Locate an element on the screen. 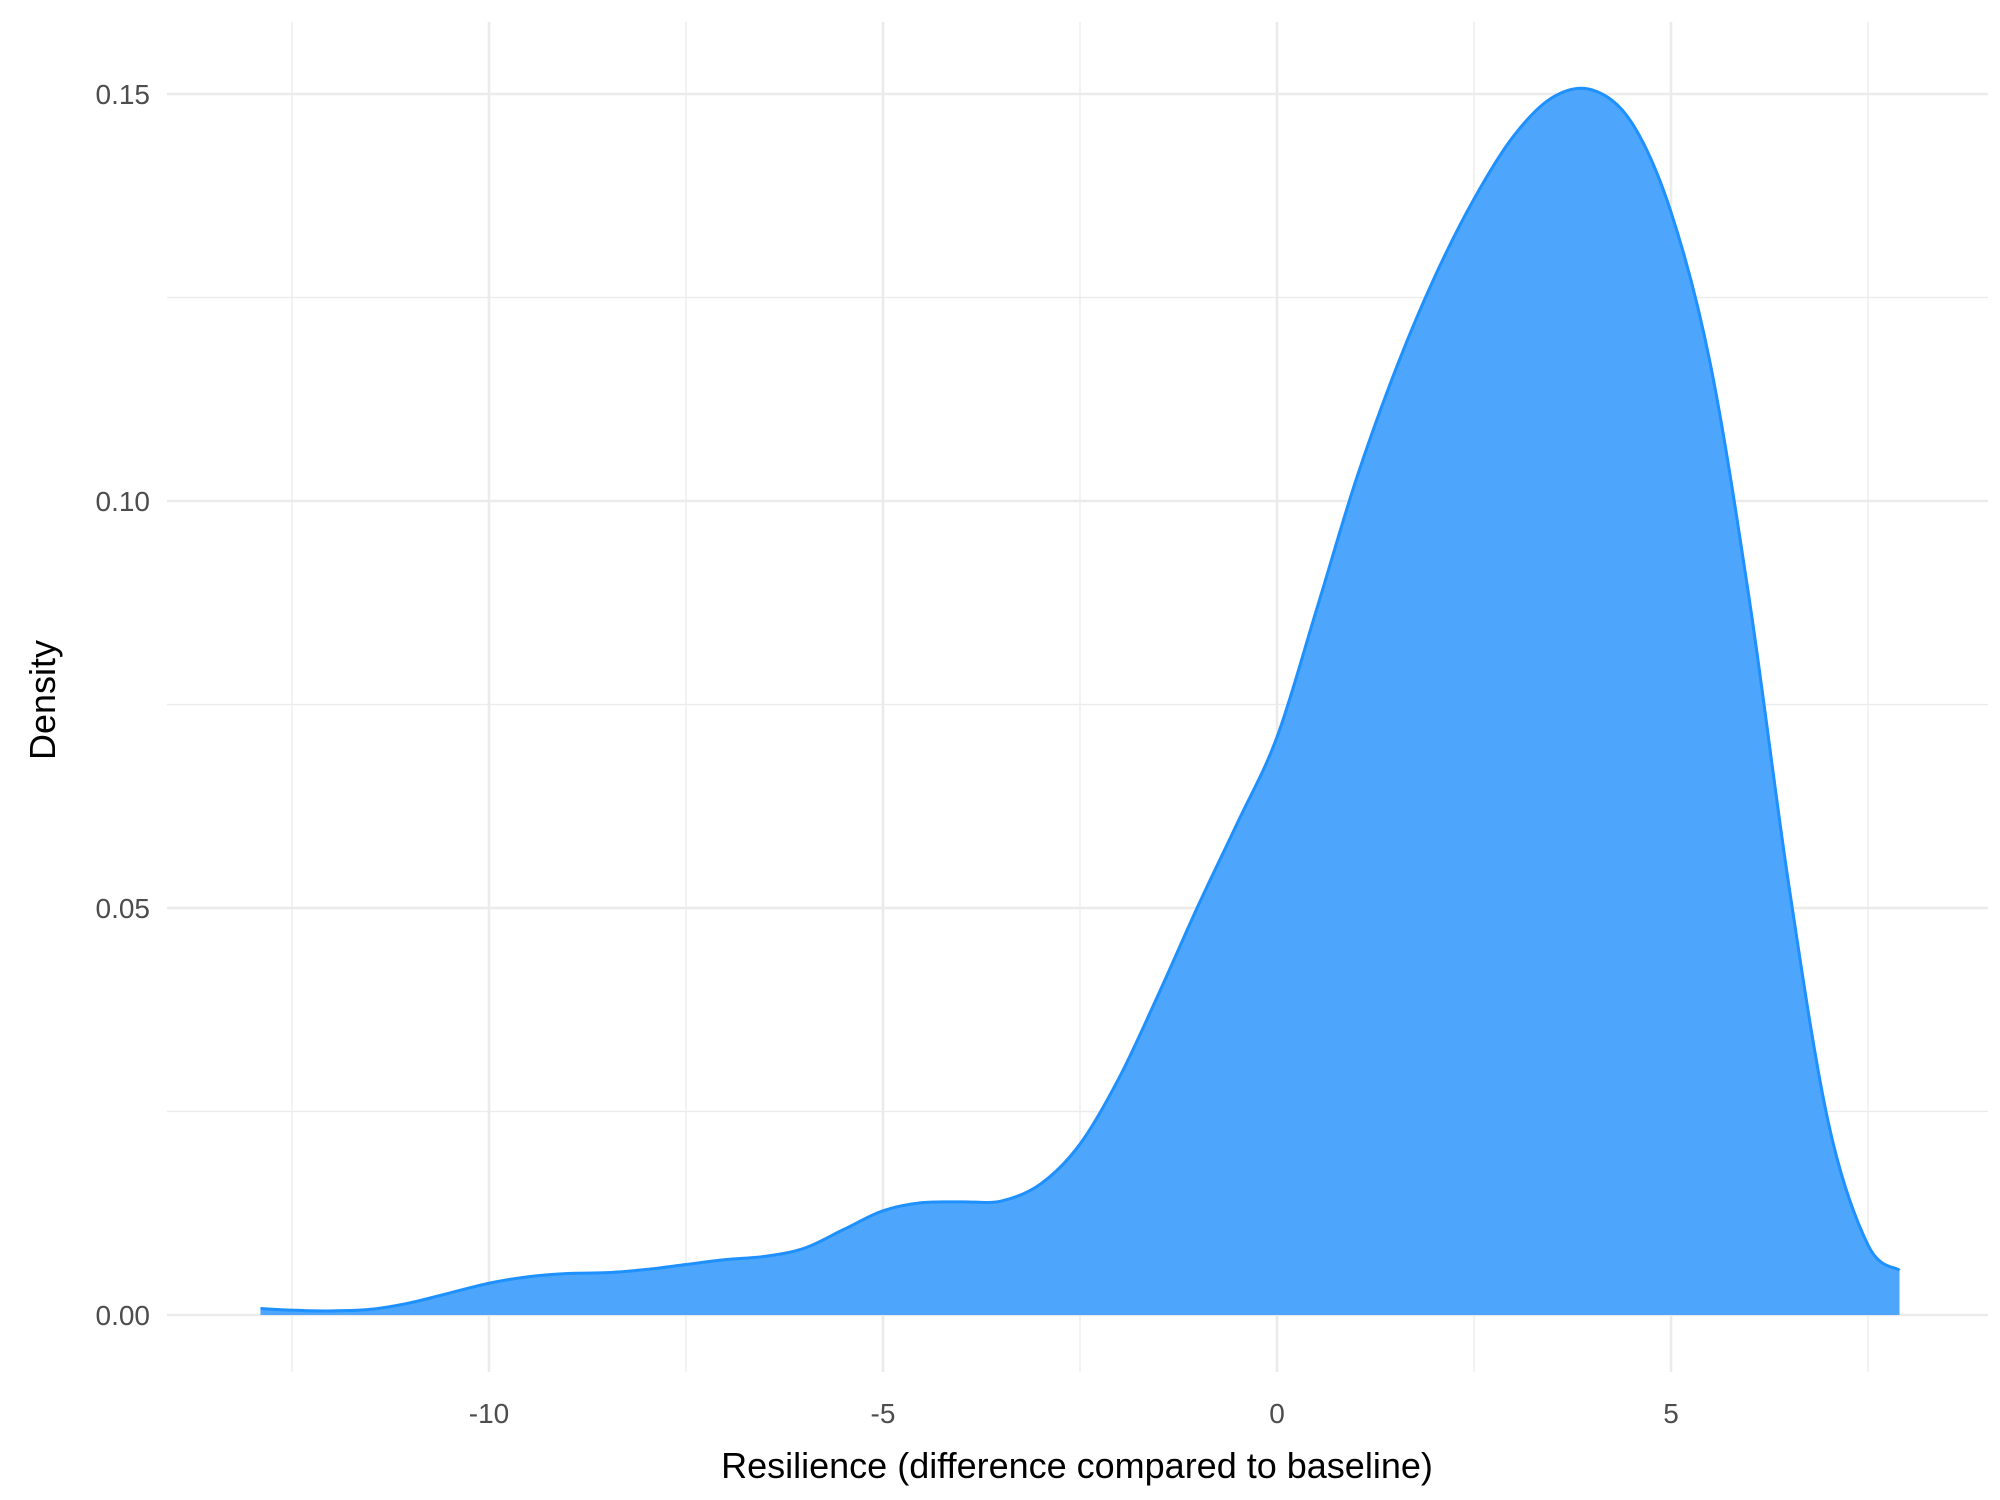 The height and width of the screenshot is (1500, 2000). y-tick-label: 0.15 is located at coordinates (123, 94).